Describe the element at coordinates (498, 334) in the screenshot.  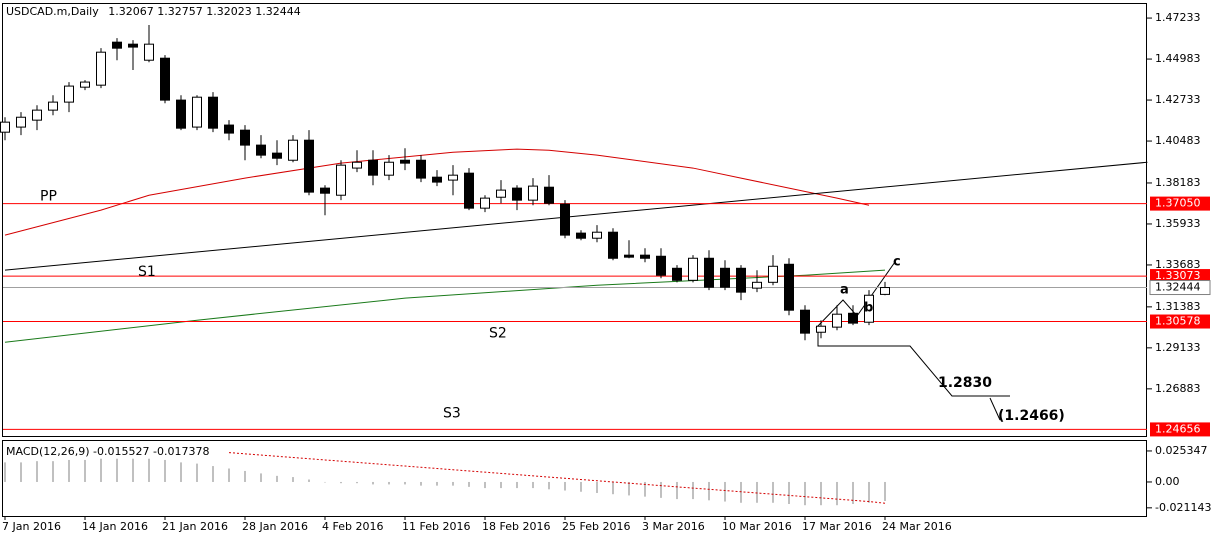
I see `level-name: S2` at that location.